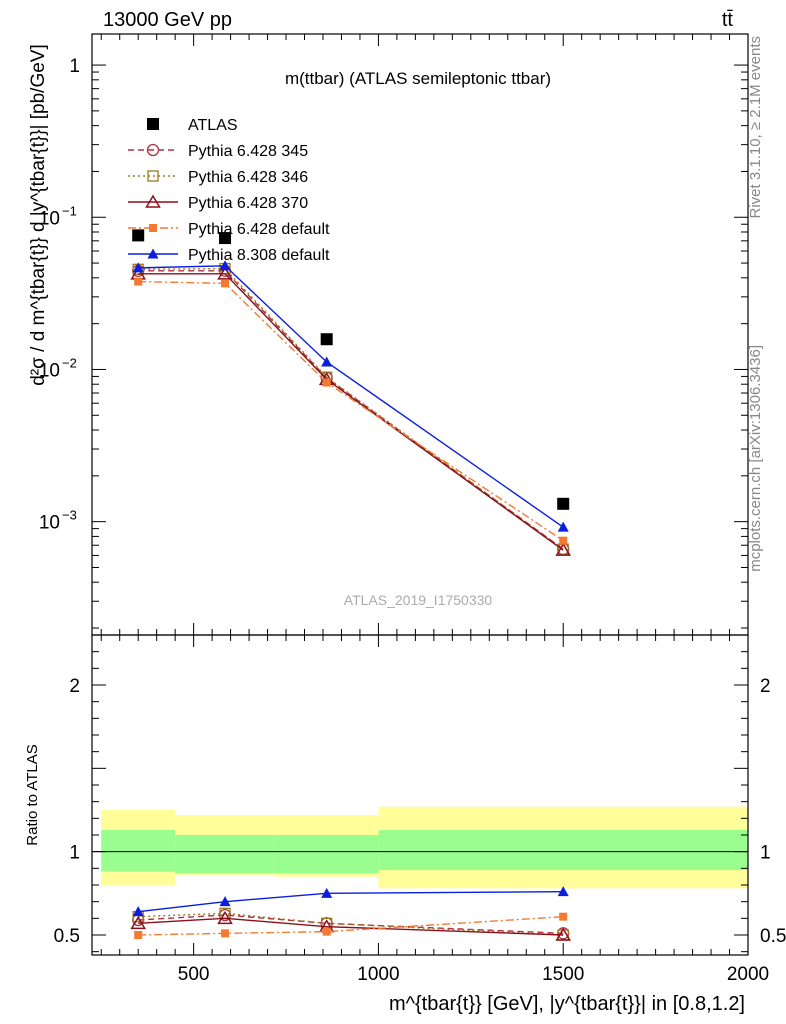  I want to click on ratio-series-layer, so click(351, 913).